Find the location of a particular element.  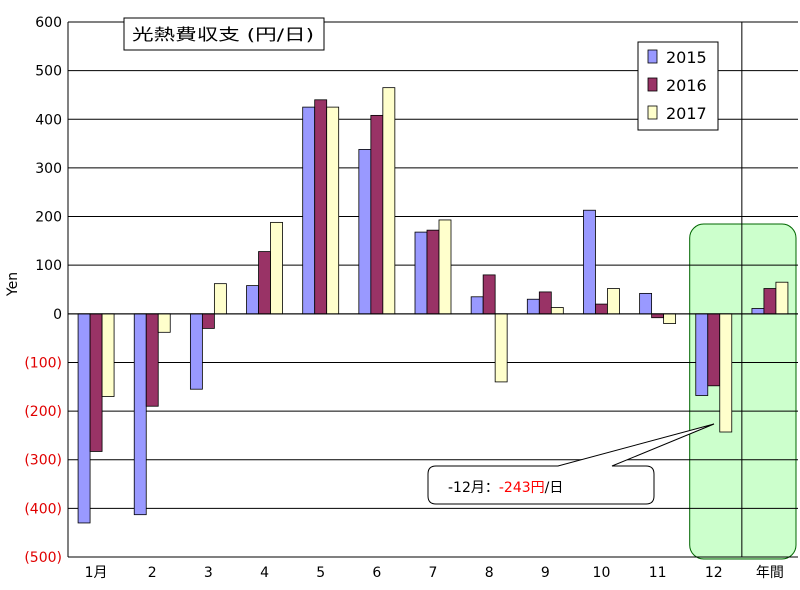

y-tick-label: 600 is located at coordinates (48, 23).